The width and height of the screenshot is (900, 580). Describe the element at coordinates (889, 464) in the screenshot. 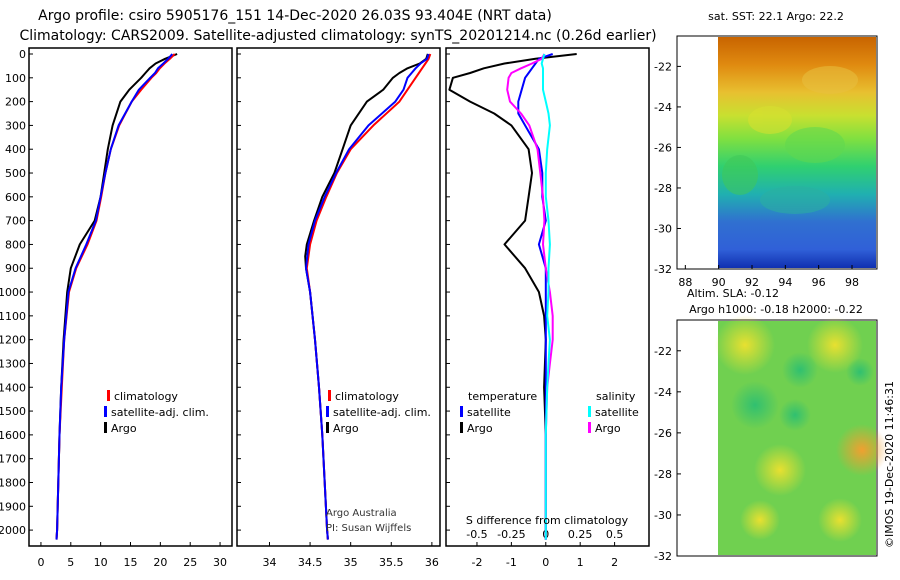

I see `timestamp: ©IMOS 19-Dec-2020 11:46:31` at that location.